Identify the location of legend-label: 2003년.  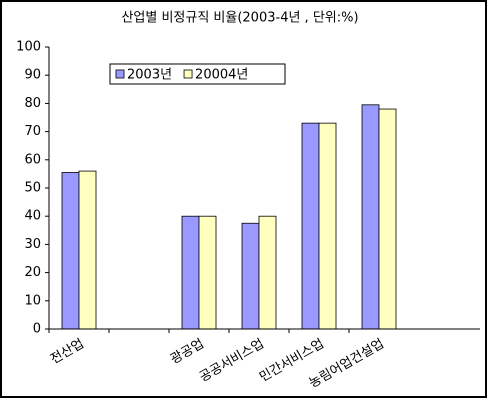
(149, 75).